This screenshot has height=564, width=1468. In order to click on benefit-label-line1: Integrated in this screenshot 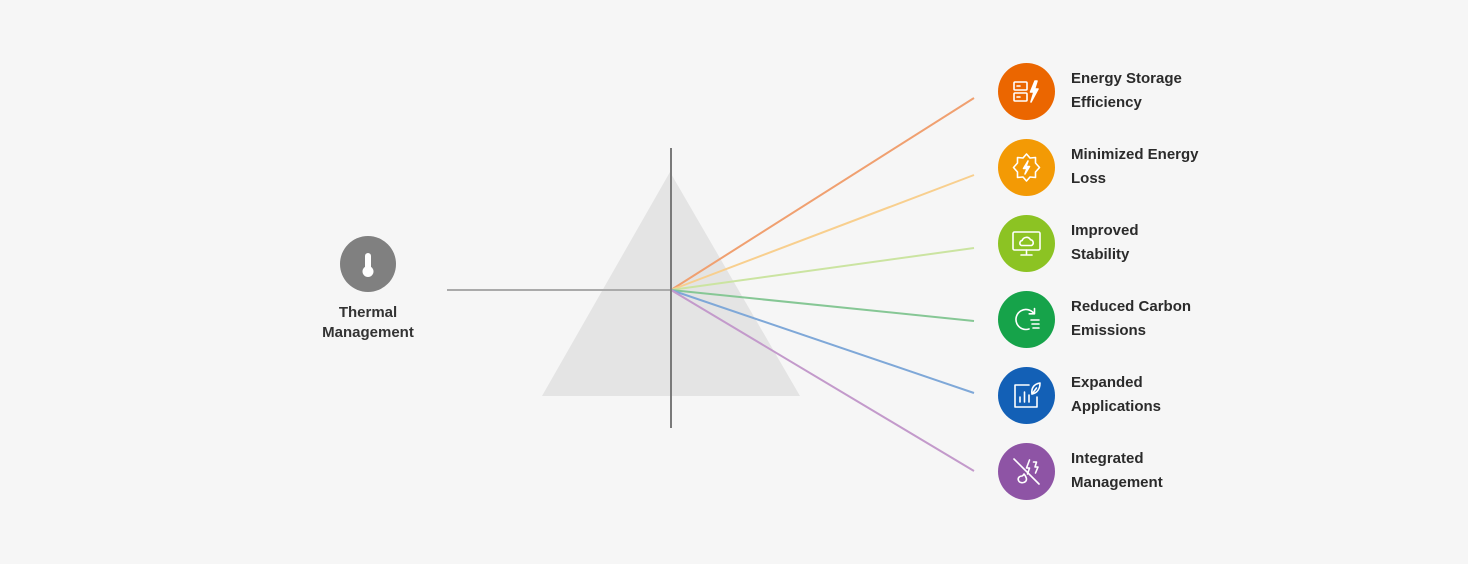, I will do `click(1107, 458)`.